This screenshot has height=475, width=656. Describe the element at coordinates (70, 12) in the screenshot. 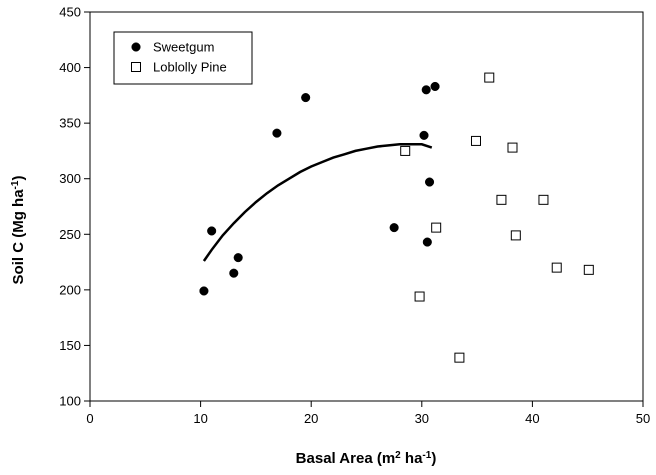

I see `y-tick-label: 450` at that location.